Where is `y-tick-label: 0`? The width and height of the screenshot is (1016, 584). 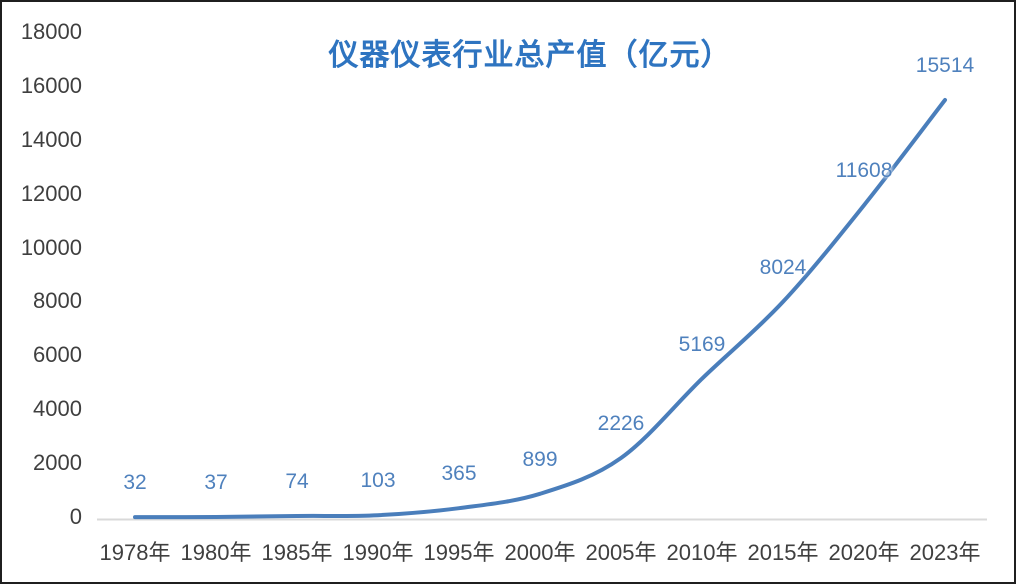
y-tick-label: 0 is located at coordinates (75, 516).